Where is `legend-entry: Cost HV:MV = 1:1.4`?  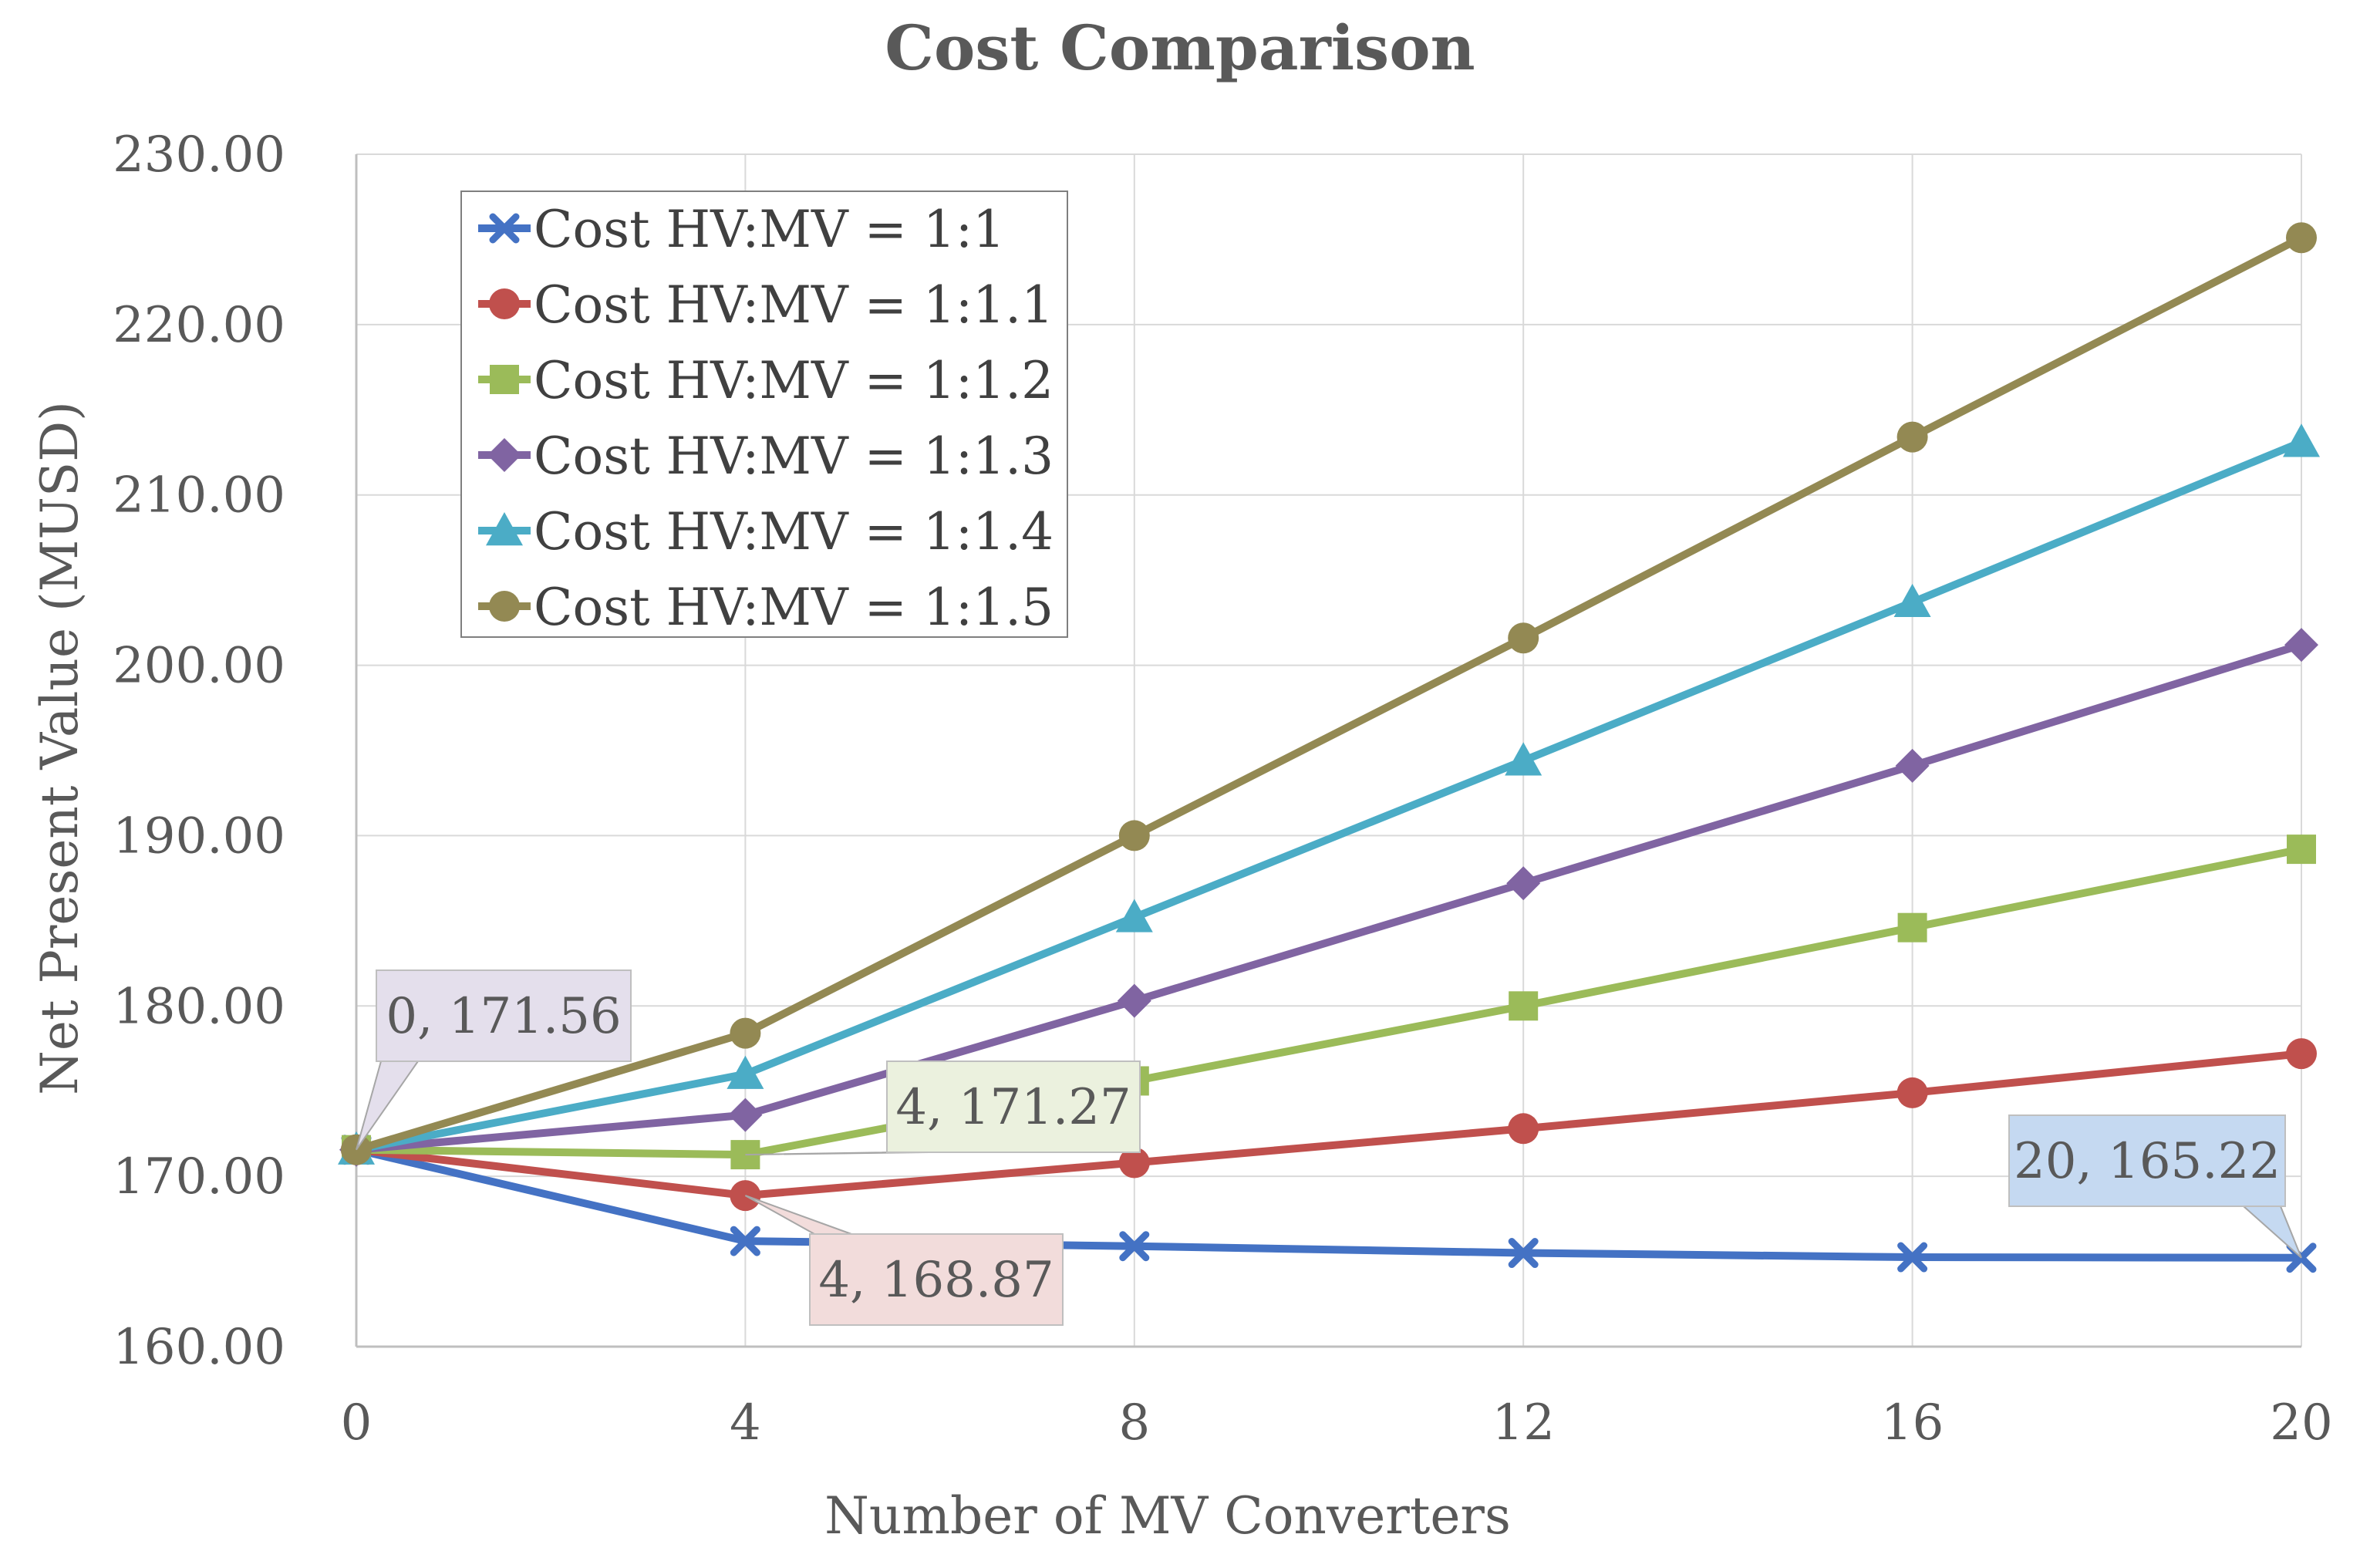
legend-entry: Cost HV:MV = 1:1.4 is located at coordinates (766, 531).